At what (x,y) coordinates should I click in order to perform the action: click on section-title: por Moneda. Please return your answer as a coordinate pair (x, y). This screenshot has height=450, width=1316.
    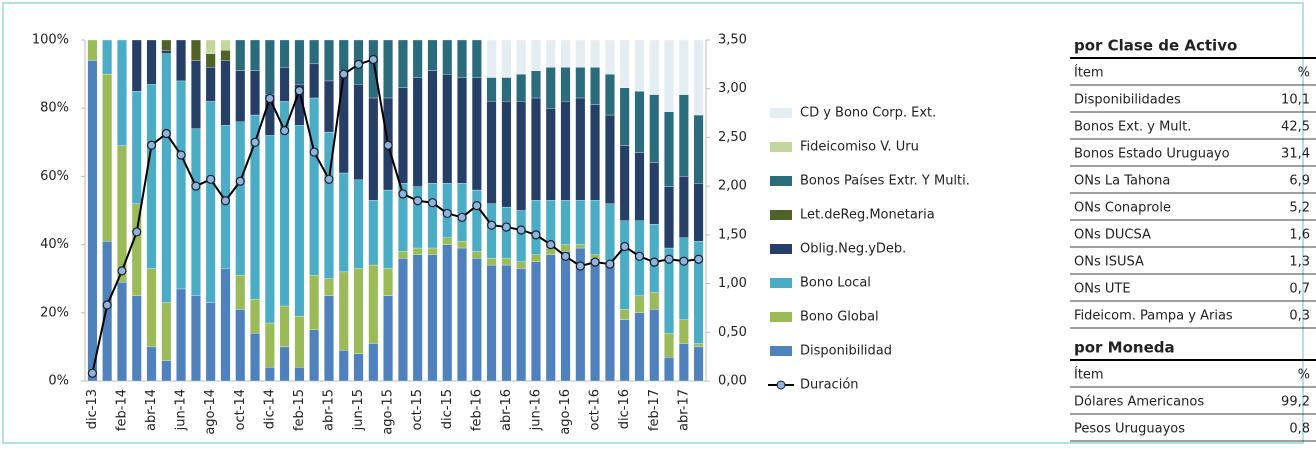
    Looking at the image, I should click on (1124, 348).